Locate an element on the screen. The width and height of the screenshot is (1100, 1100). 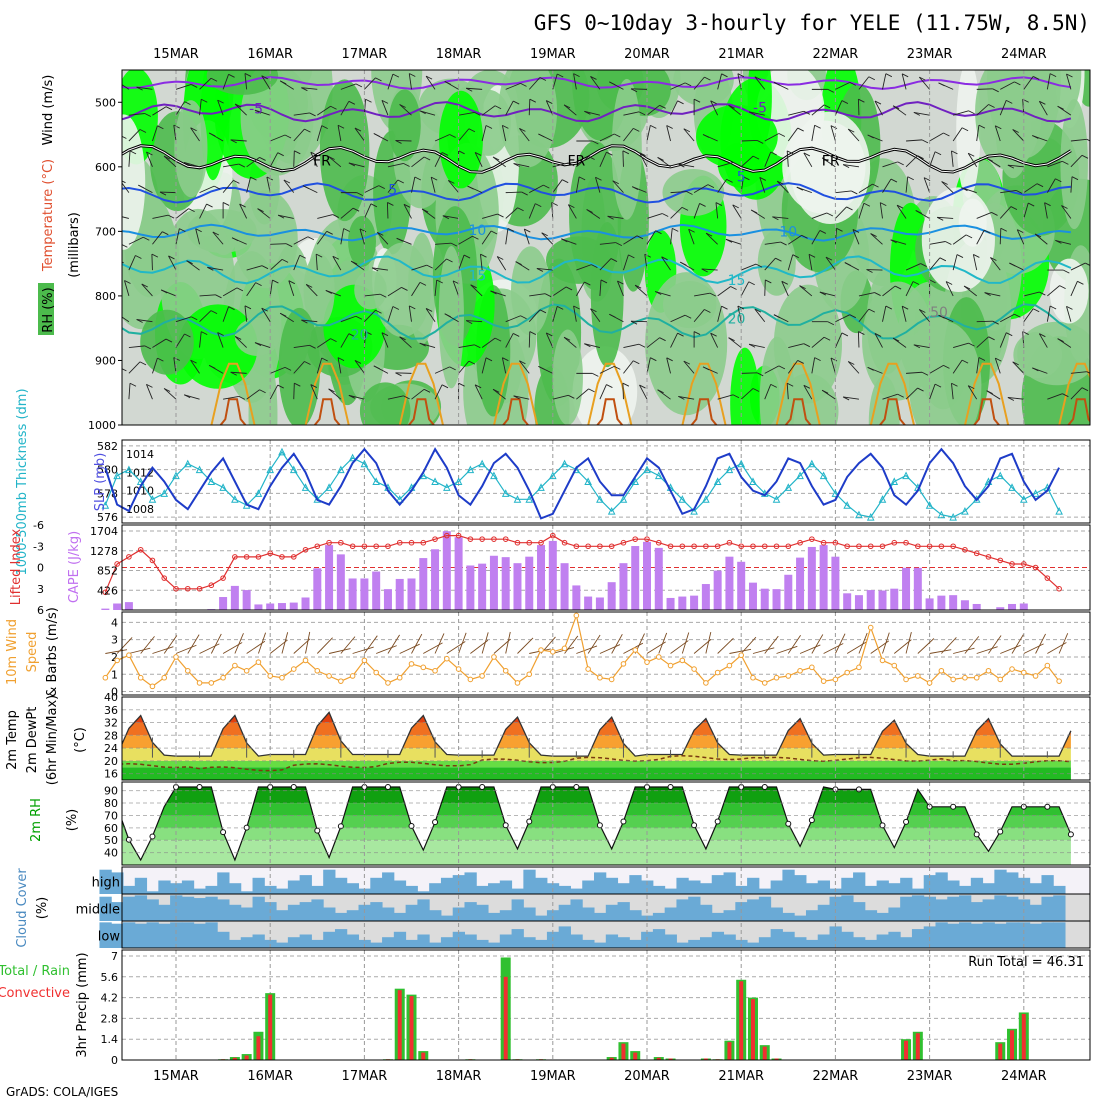
li-tick-label: -6 is located at coordinates (38, 525).